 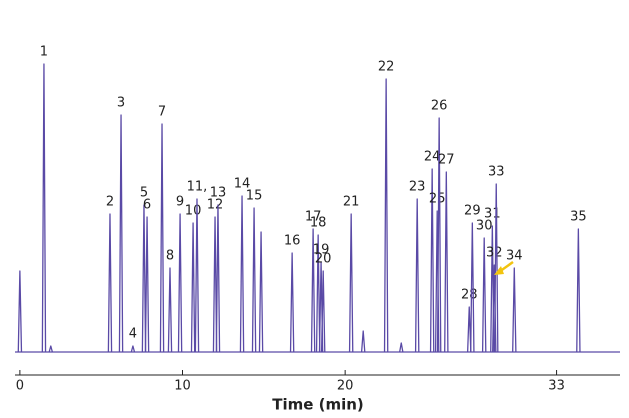 What do you see at coordinates (193, 211) in the screenshot?
I see `peak-label: 10` at bounding box center [193, 211].